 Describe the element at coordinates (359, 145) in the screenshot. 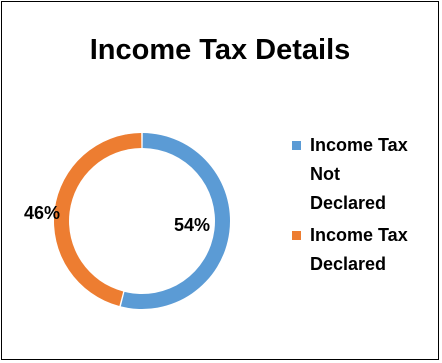

I see `legend-label-not-declared-line1: Income Tax` at that location.